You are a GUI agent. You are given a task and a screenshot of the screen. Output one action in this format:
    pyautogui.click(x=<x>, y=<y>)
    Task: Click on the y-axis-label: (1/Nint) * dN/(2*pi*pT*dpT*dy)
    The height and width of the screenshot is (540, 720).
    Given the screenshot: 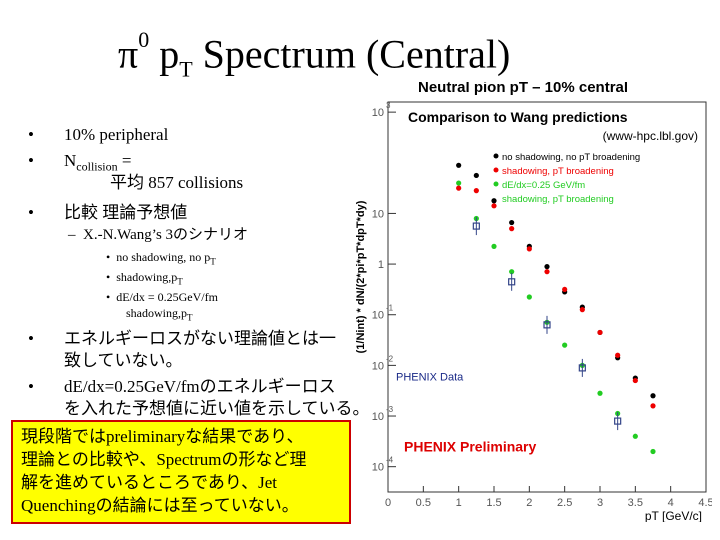 What is the action you would take?
    pyautogui.click(x=361, y=276)
    